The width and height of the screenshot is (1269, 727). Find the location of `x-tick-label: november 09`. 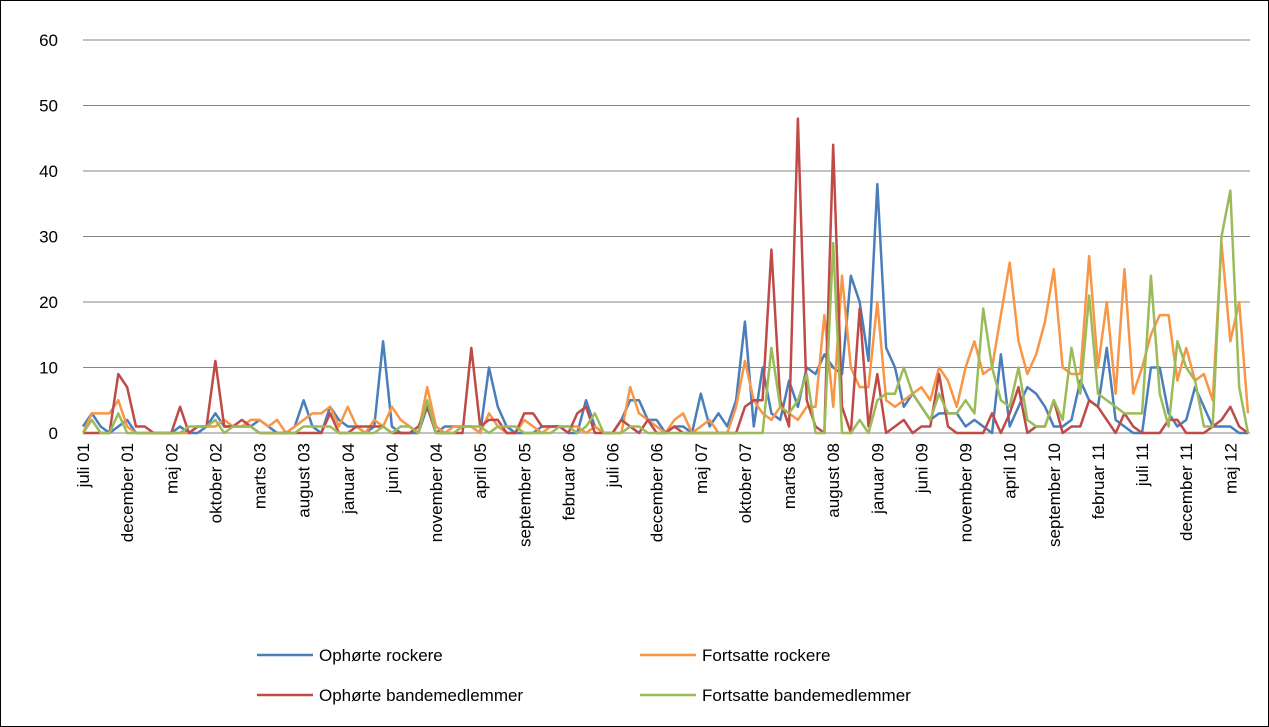

x-tick-label: november 09 is located at coordinates (966, 492).